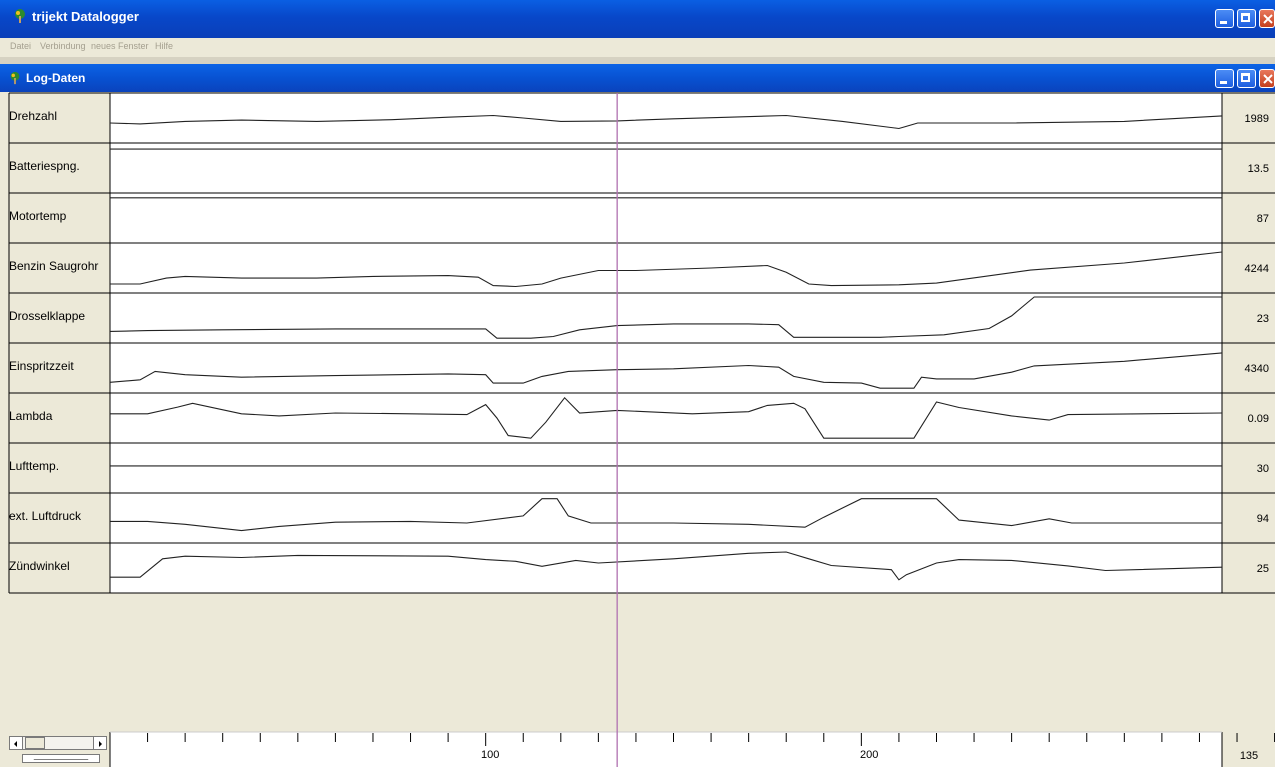  I want to click on channel-label: Batteriespng., so click(44, 166).